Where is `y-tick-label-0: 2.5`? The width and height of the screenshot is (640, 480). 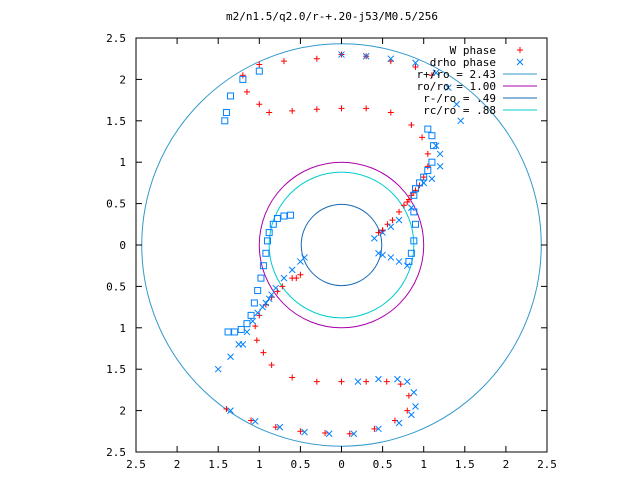 y-tick-label-0: 2.5 is located at coordinates (116, 452).